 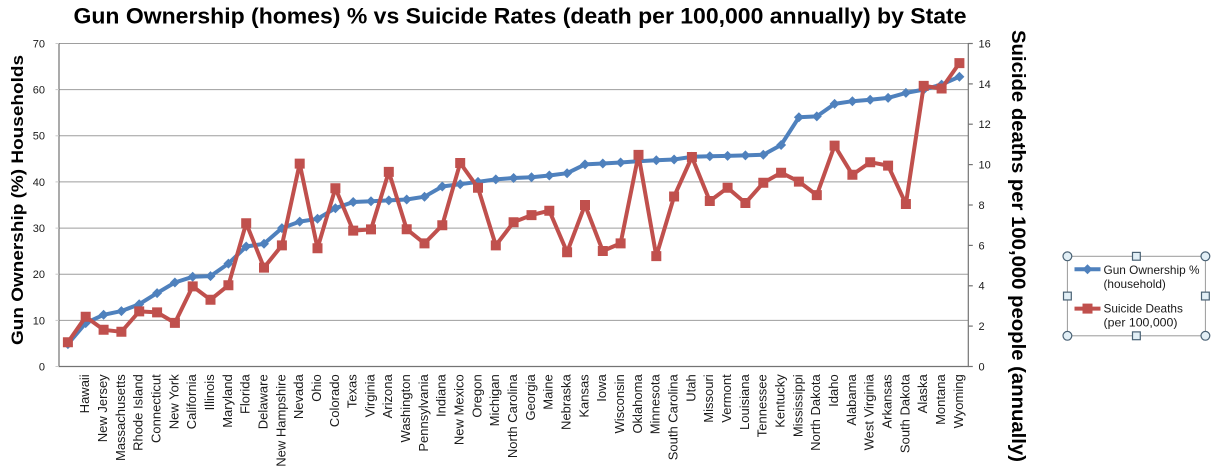 What do you see at coordinates (619, 403) in the screenshot?
I see `svg-text: Wisconsin` at bounding box center [619, 403].